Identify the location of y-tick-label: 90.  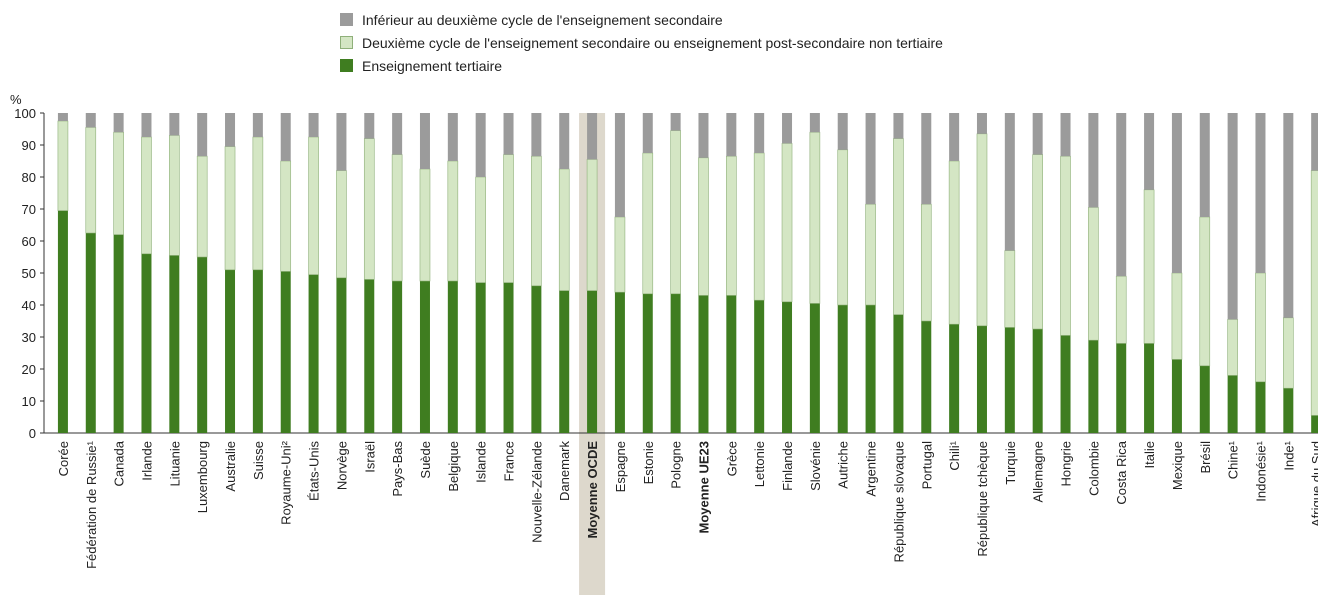
(29, 145).